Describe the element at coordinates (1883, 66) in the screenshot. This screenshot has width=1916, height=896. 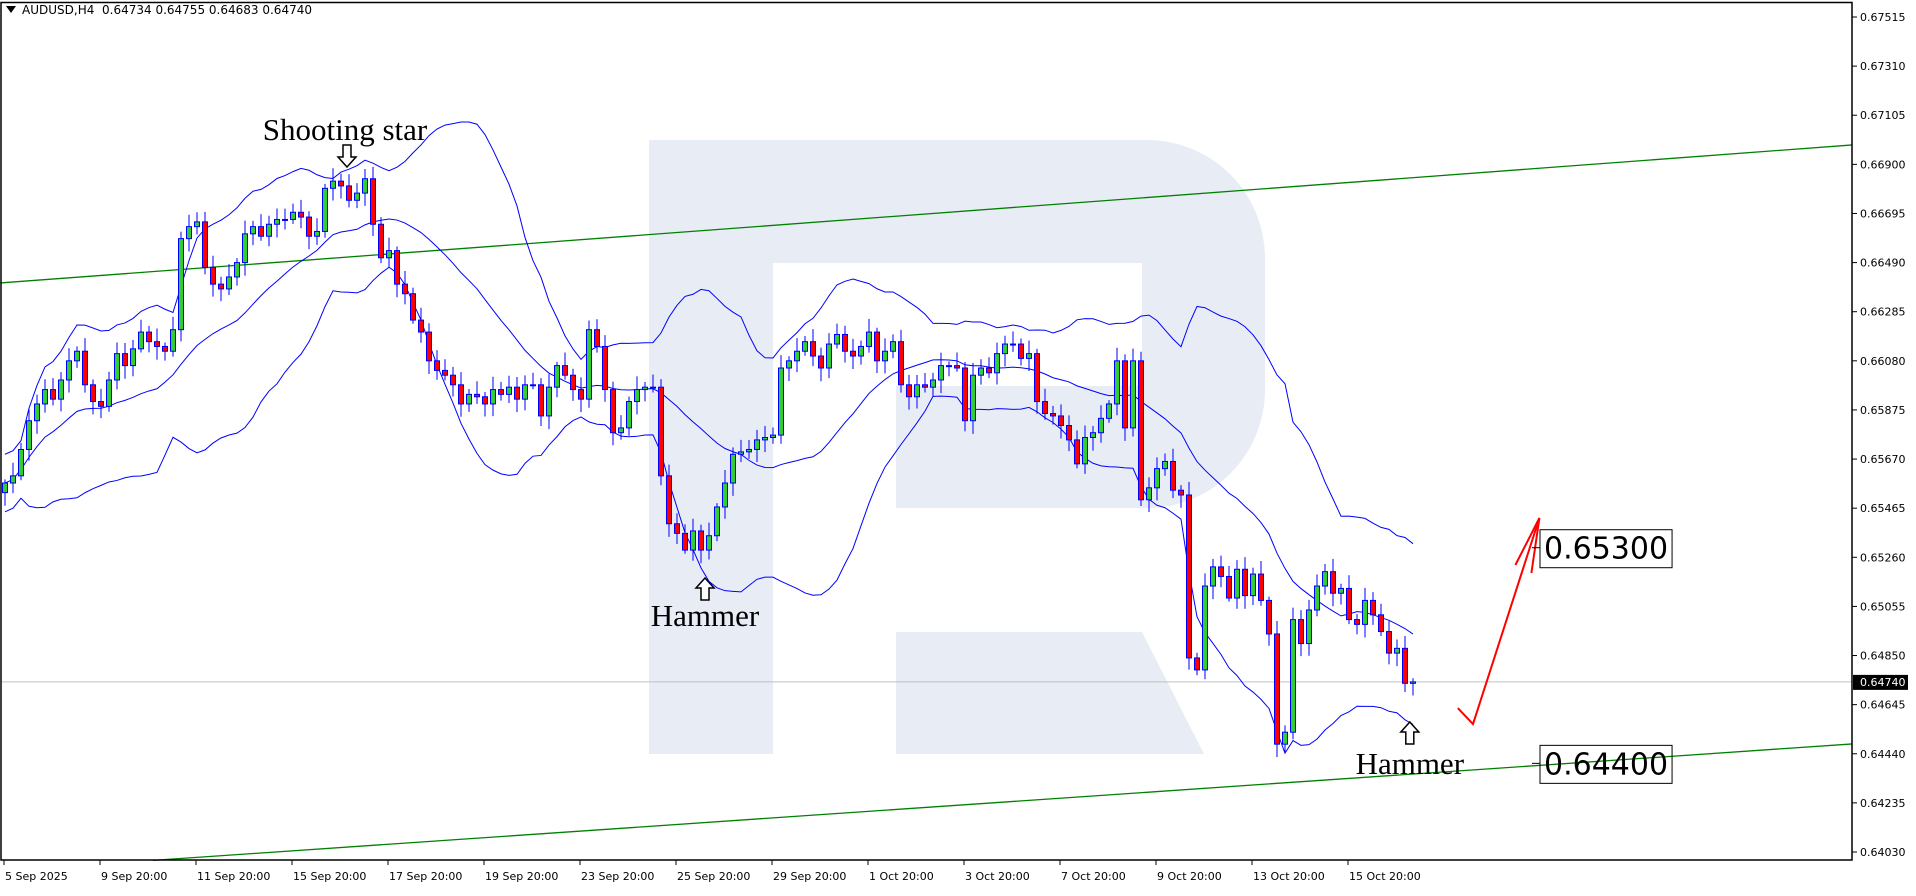
I see `price-tick-label: 0.67310` at that location.